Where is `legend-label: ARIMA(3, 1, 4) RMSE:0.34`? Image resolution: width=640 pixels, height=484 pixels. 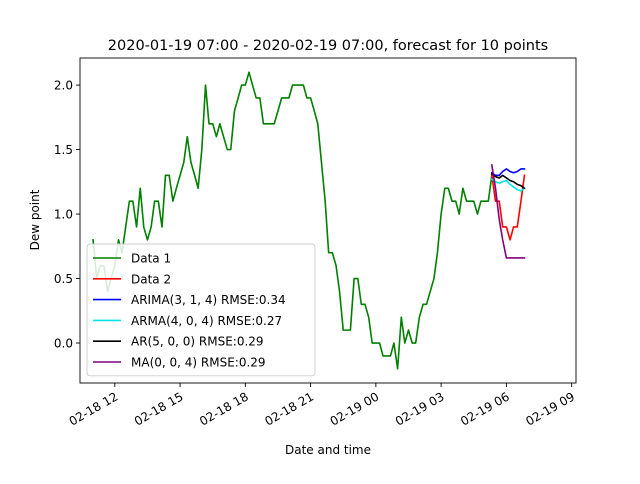
legend-label: ARIMA(3, 1, 4) RMSE:0.34 is located at coordinates (208, 300).